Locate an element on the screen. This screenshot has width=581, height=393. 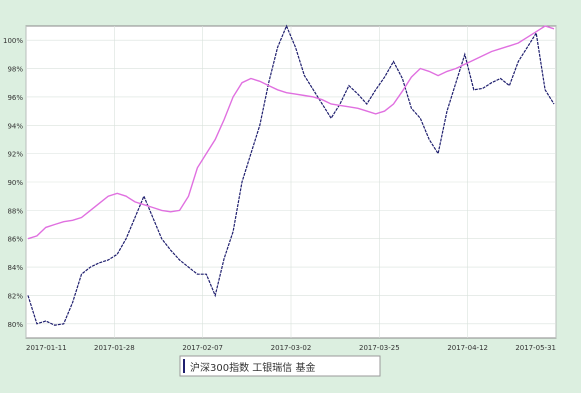
y-tick-label: 86% is located at coordinates (15, 240).